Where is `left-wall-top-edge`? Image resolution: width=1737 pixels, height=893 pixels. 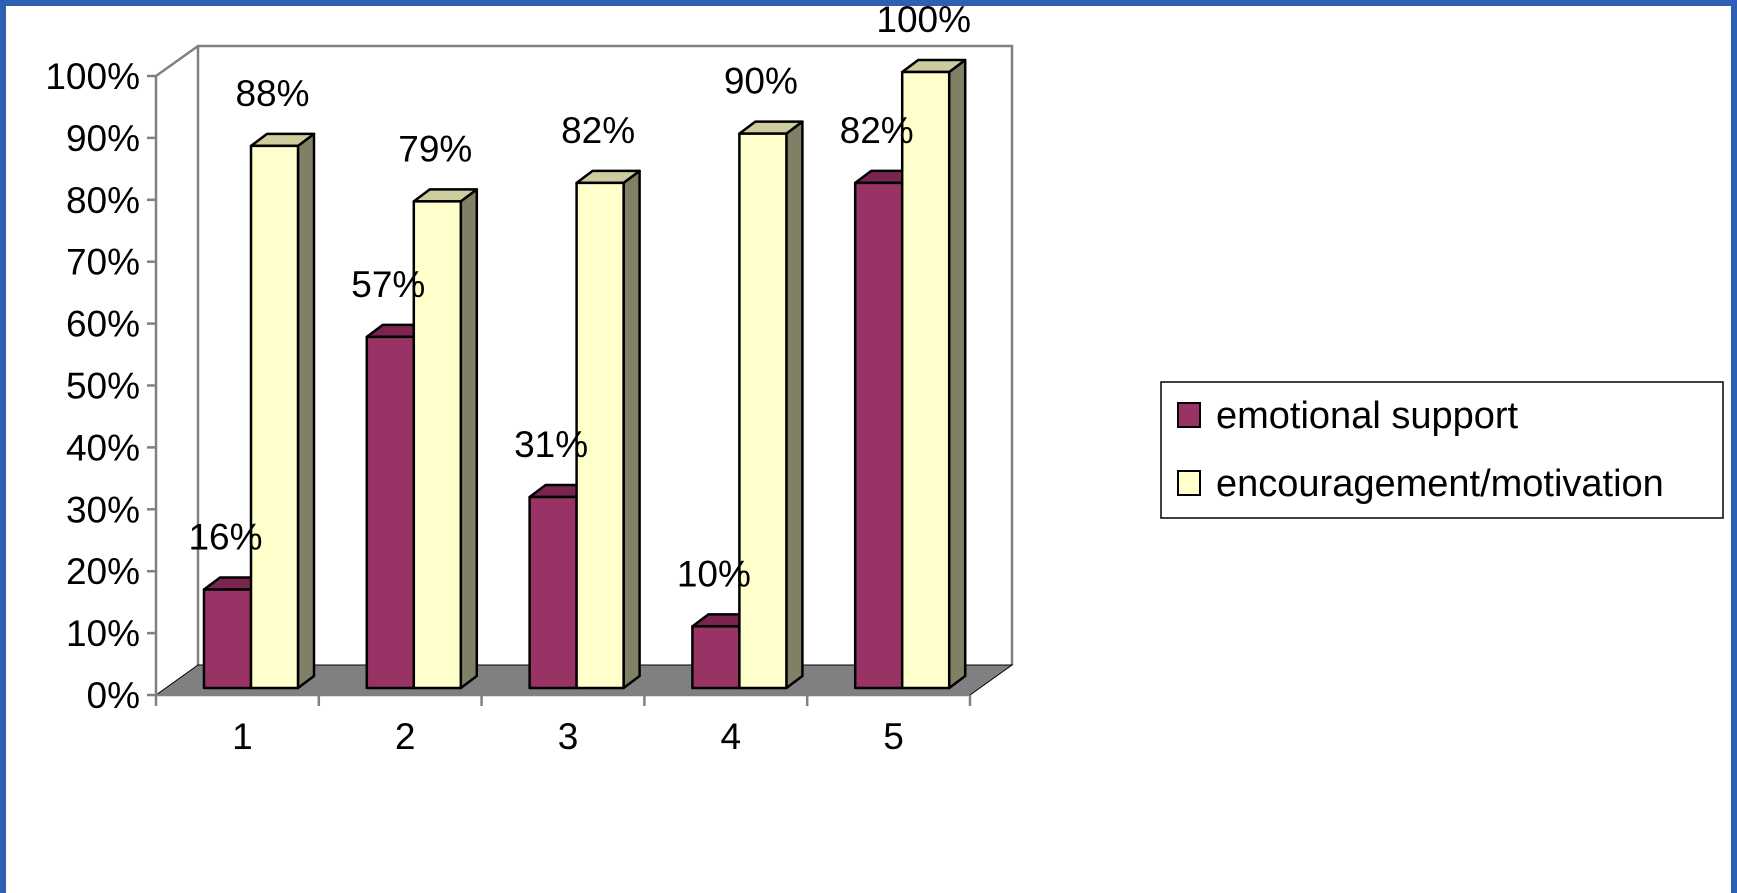
left-wall-top-edge is located at coordinates (177, 61).